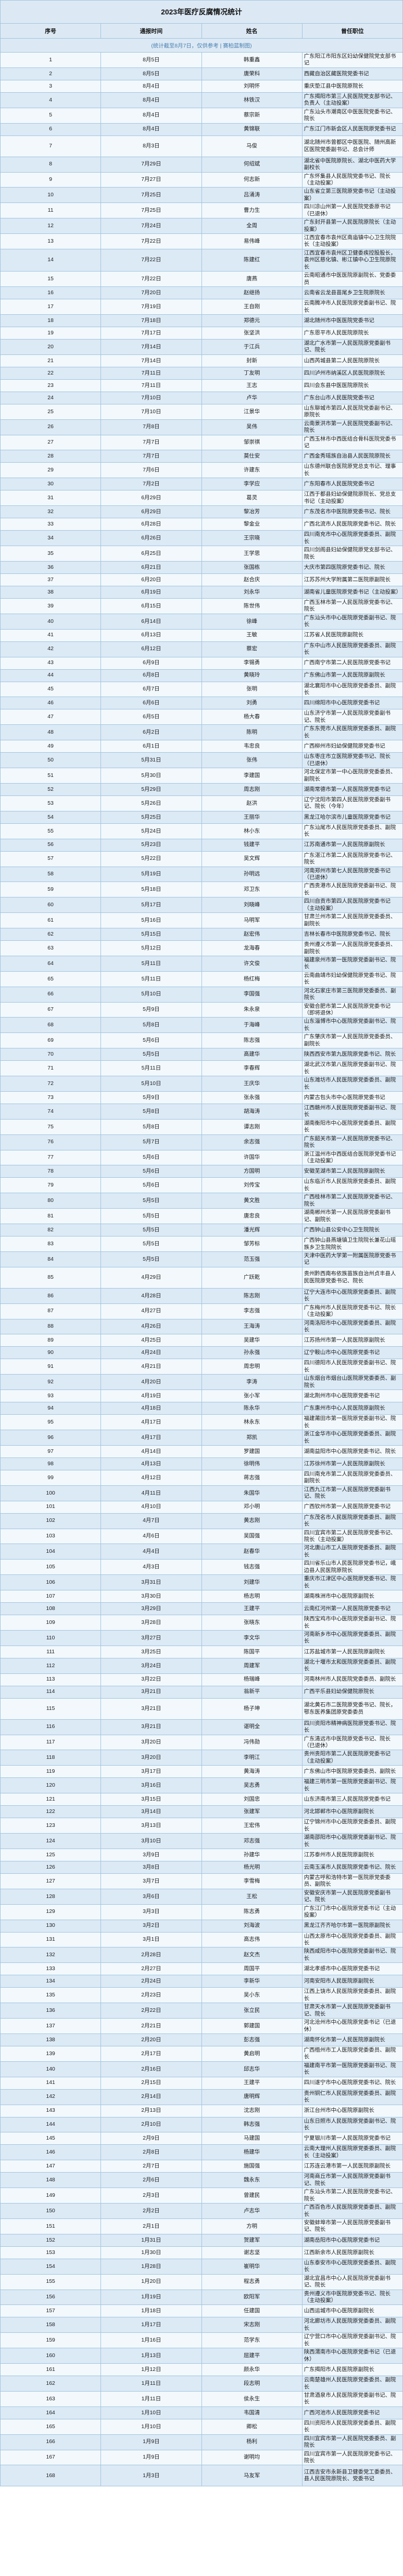 This screenshot has height=2576, width=403. Describe the element at coordinates (151, 2138) in the screenshot. I see `row-date: 2月9日` at that location.